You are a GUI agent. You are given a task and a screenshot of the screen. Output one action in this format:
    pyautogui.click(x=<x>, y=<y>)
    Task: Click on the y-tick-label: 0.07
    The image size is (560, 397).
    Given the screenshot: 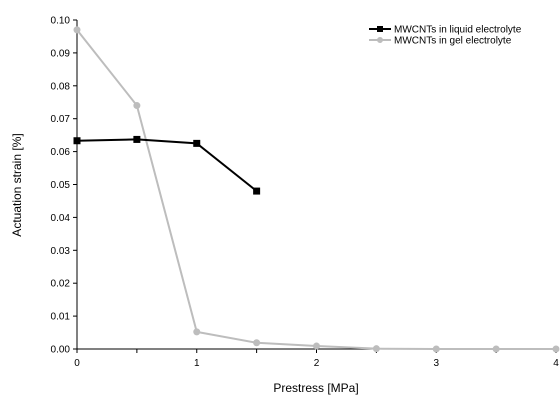 What is the action you would take?
    pyautogui.click(x=61, y=119)
    